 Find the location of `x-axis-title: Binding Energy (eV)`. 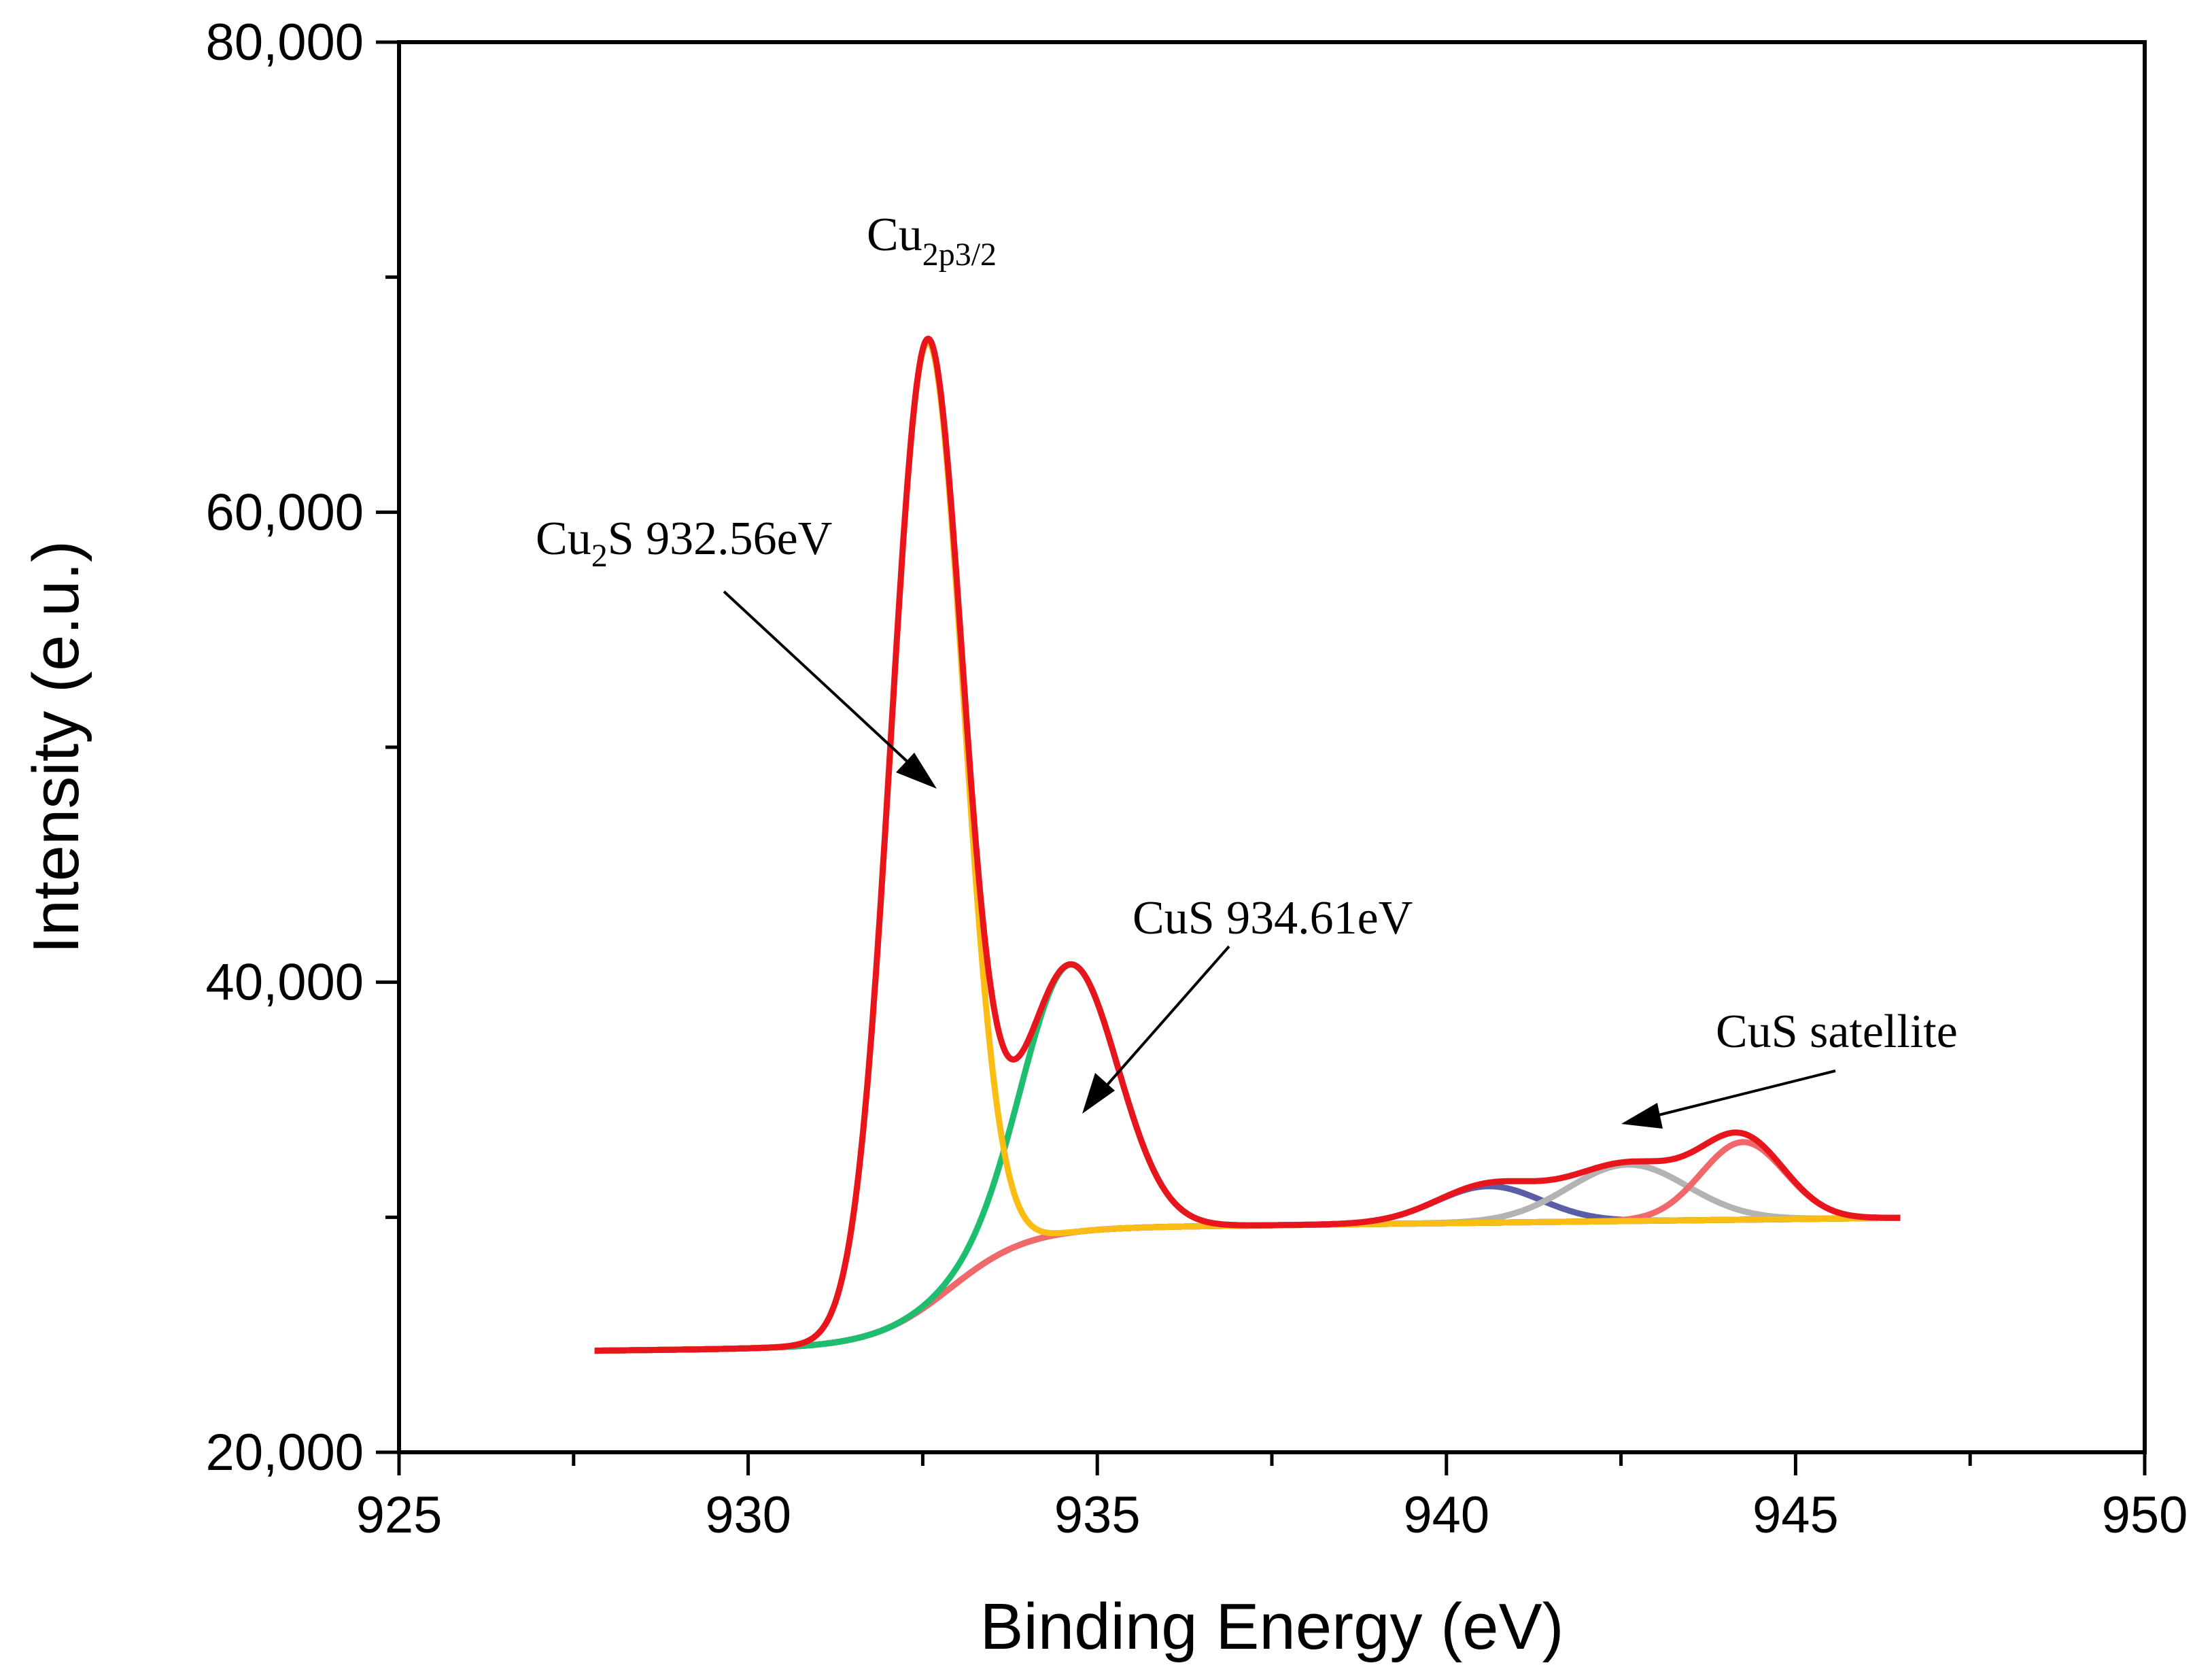

x-axis-title: Binding Energy (eV) is located at coordinates (1271, 1626).